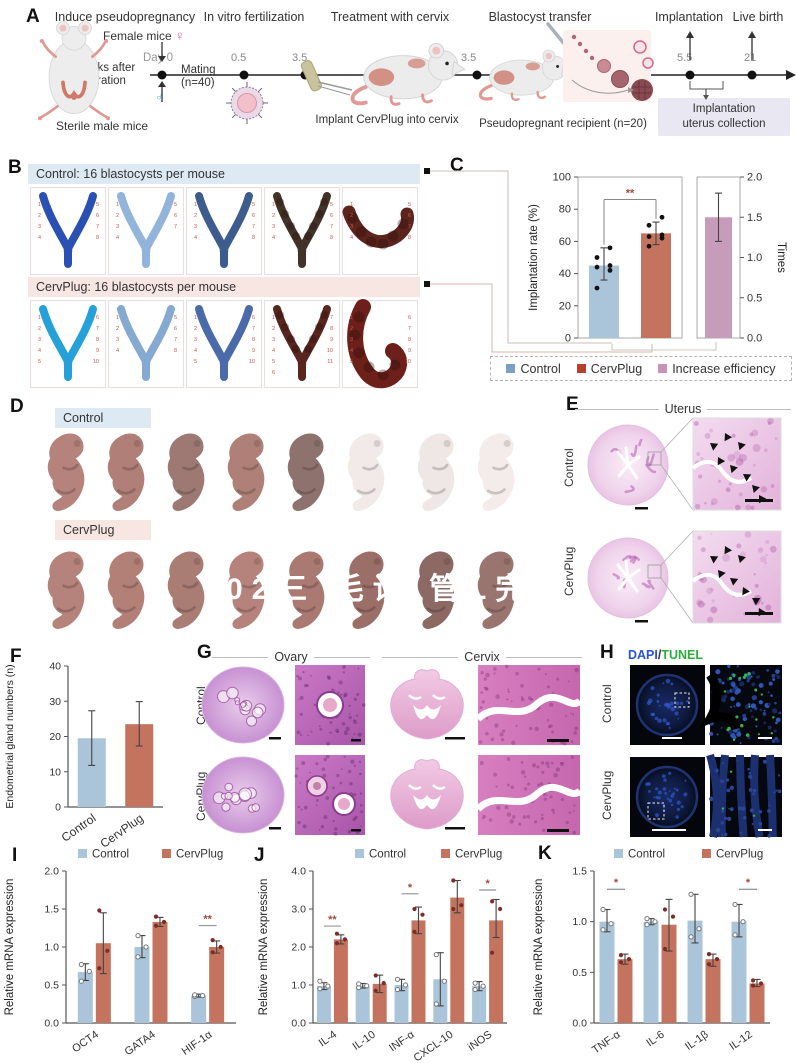 The image size is (796, 1063). What do you see at coordinates (402, 1041) in the screenshot?
I see `svg-text: INF-α` at bounding box center [402, 1041].